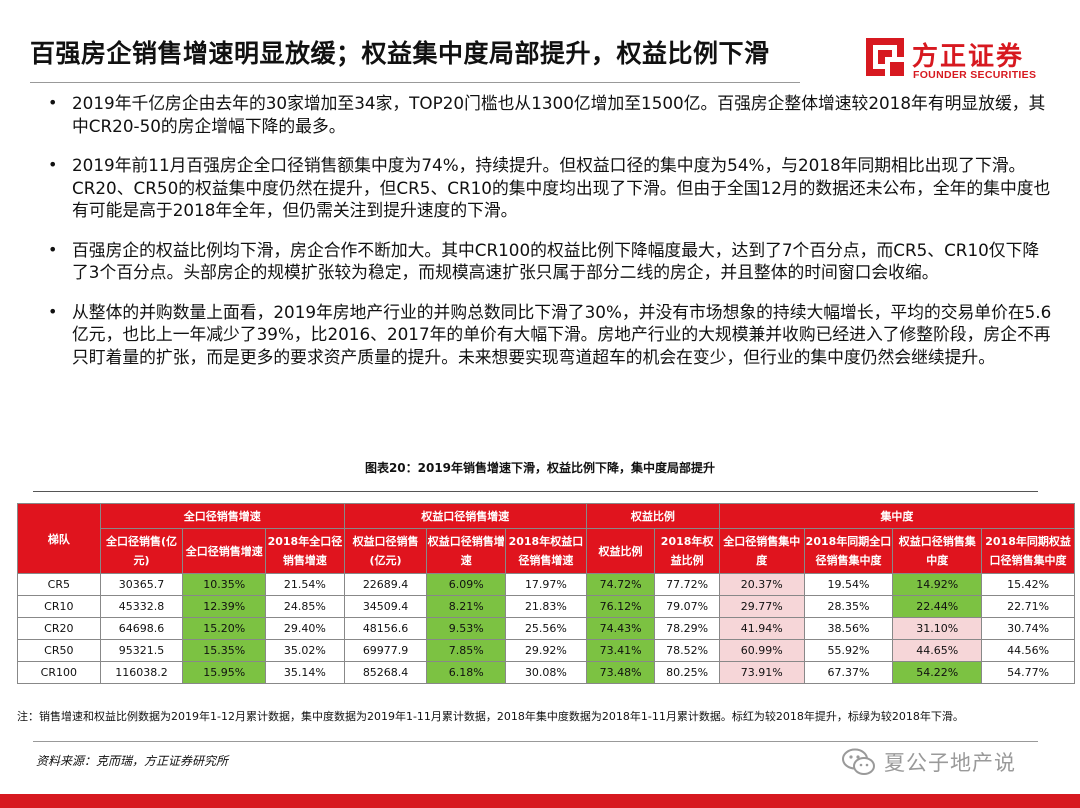  I want to click on table-cell: 54.77%, so click(1028, 672).